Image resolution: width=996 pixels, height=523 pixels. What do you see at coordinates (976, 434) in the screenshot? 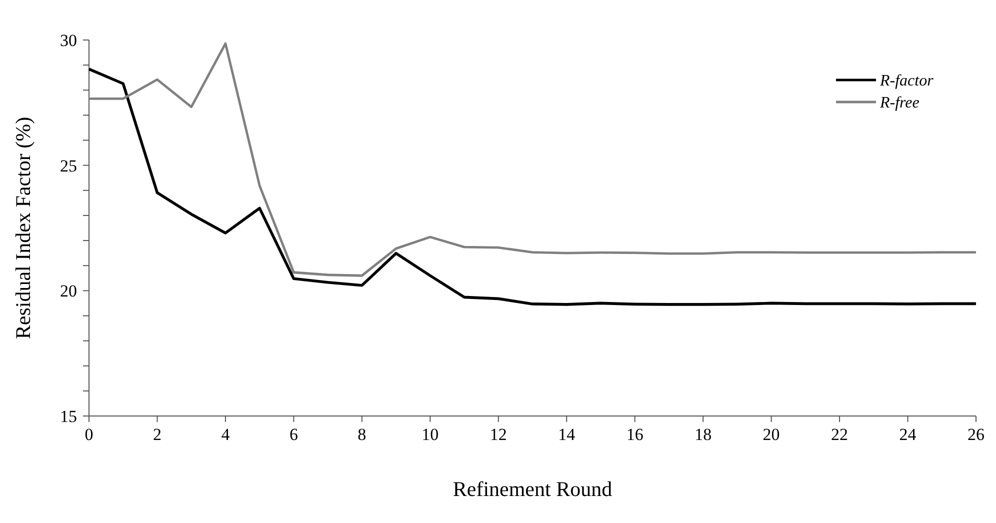
I see `x-tick-label: 26` at bounding box center [976, 434].